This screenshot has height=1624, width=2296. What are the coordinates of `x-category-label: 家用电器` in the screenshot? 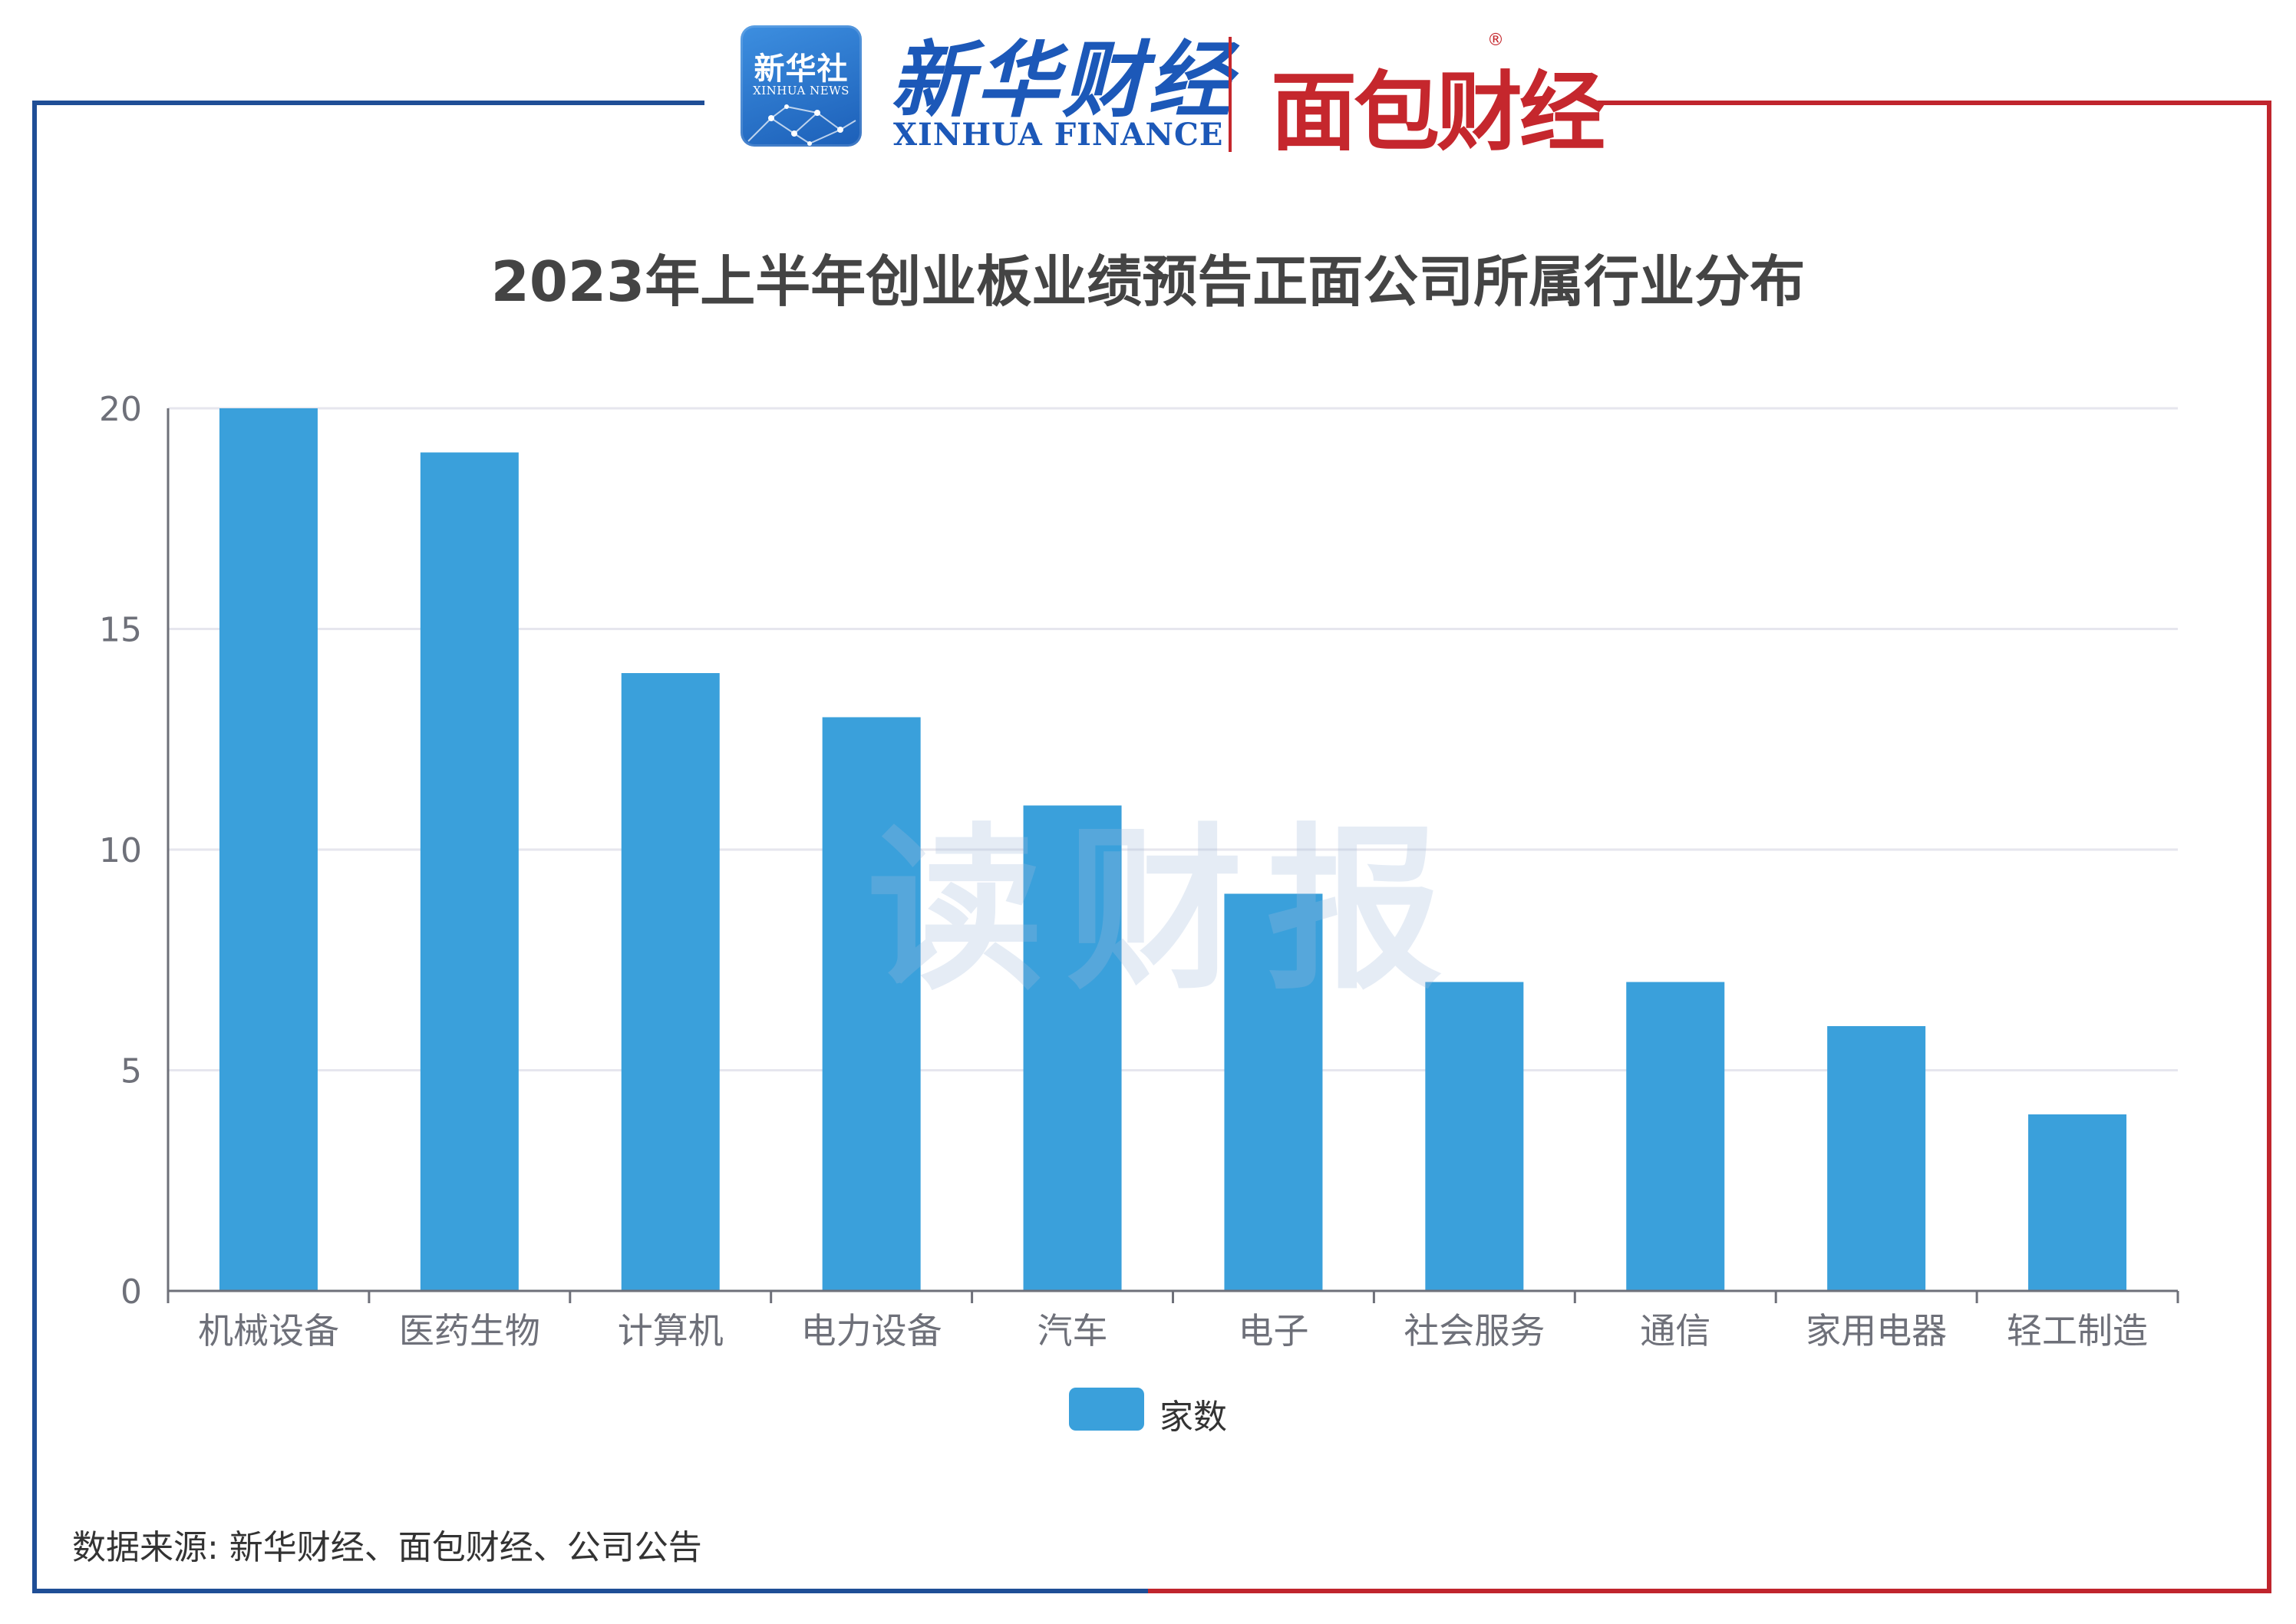 It's located at (1876, 1331).